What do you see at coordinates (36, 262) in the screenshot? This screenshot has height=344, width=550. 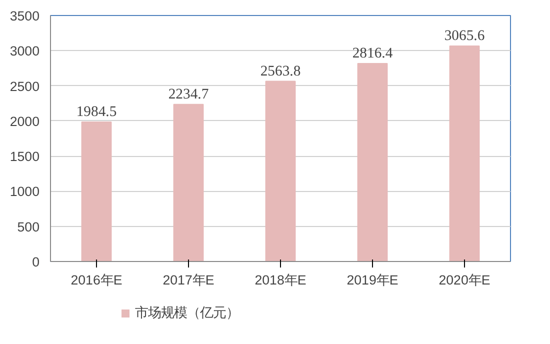 I see `y-tick-label: 0` at bounding box center [36, 262].